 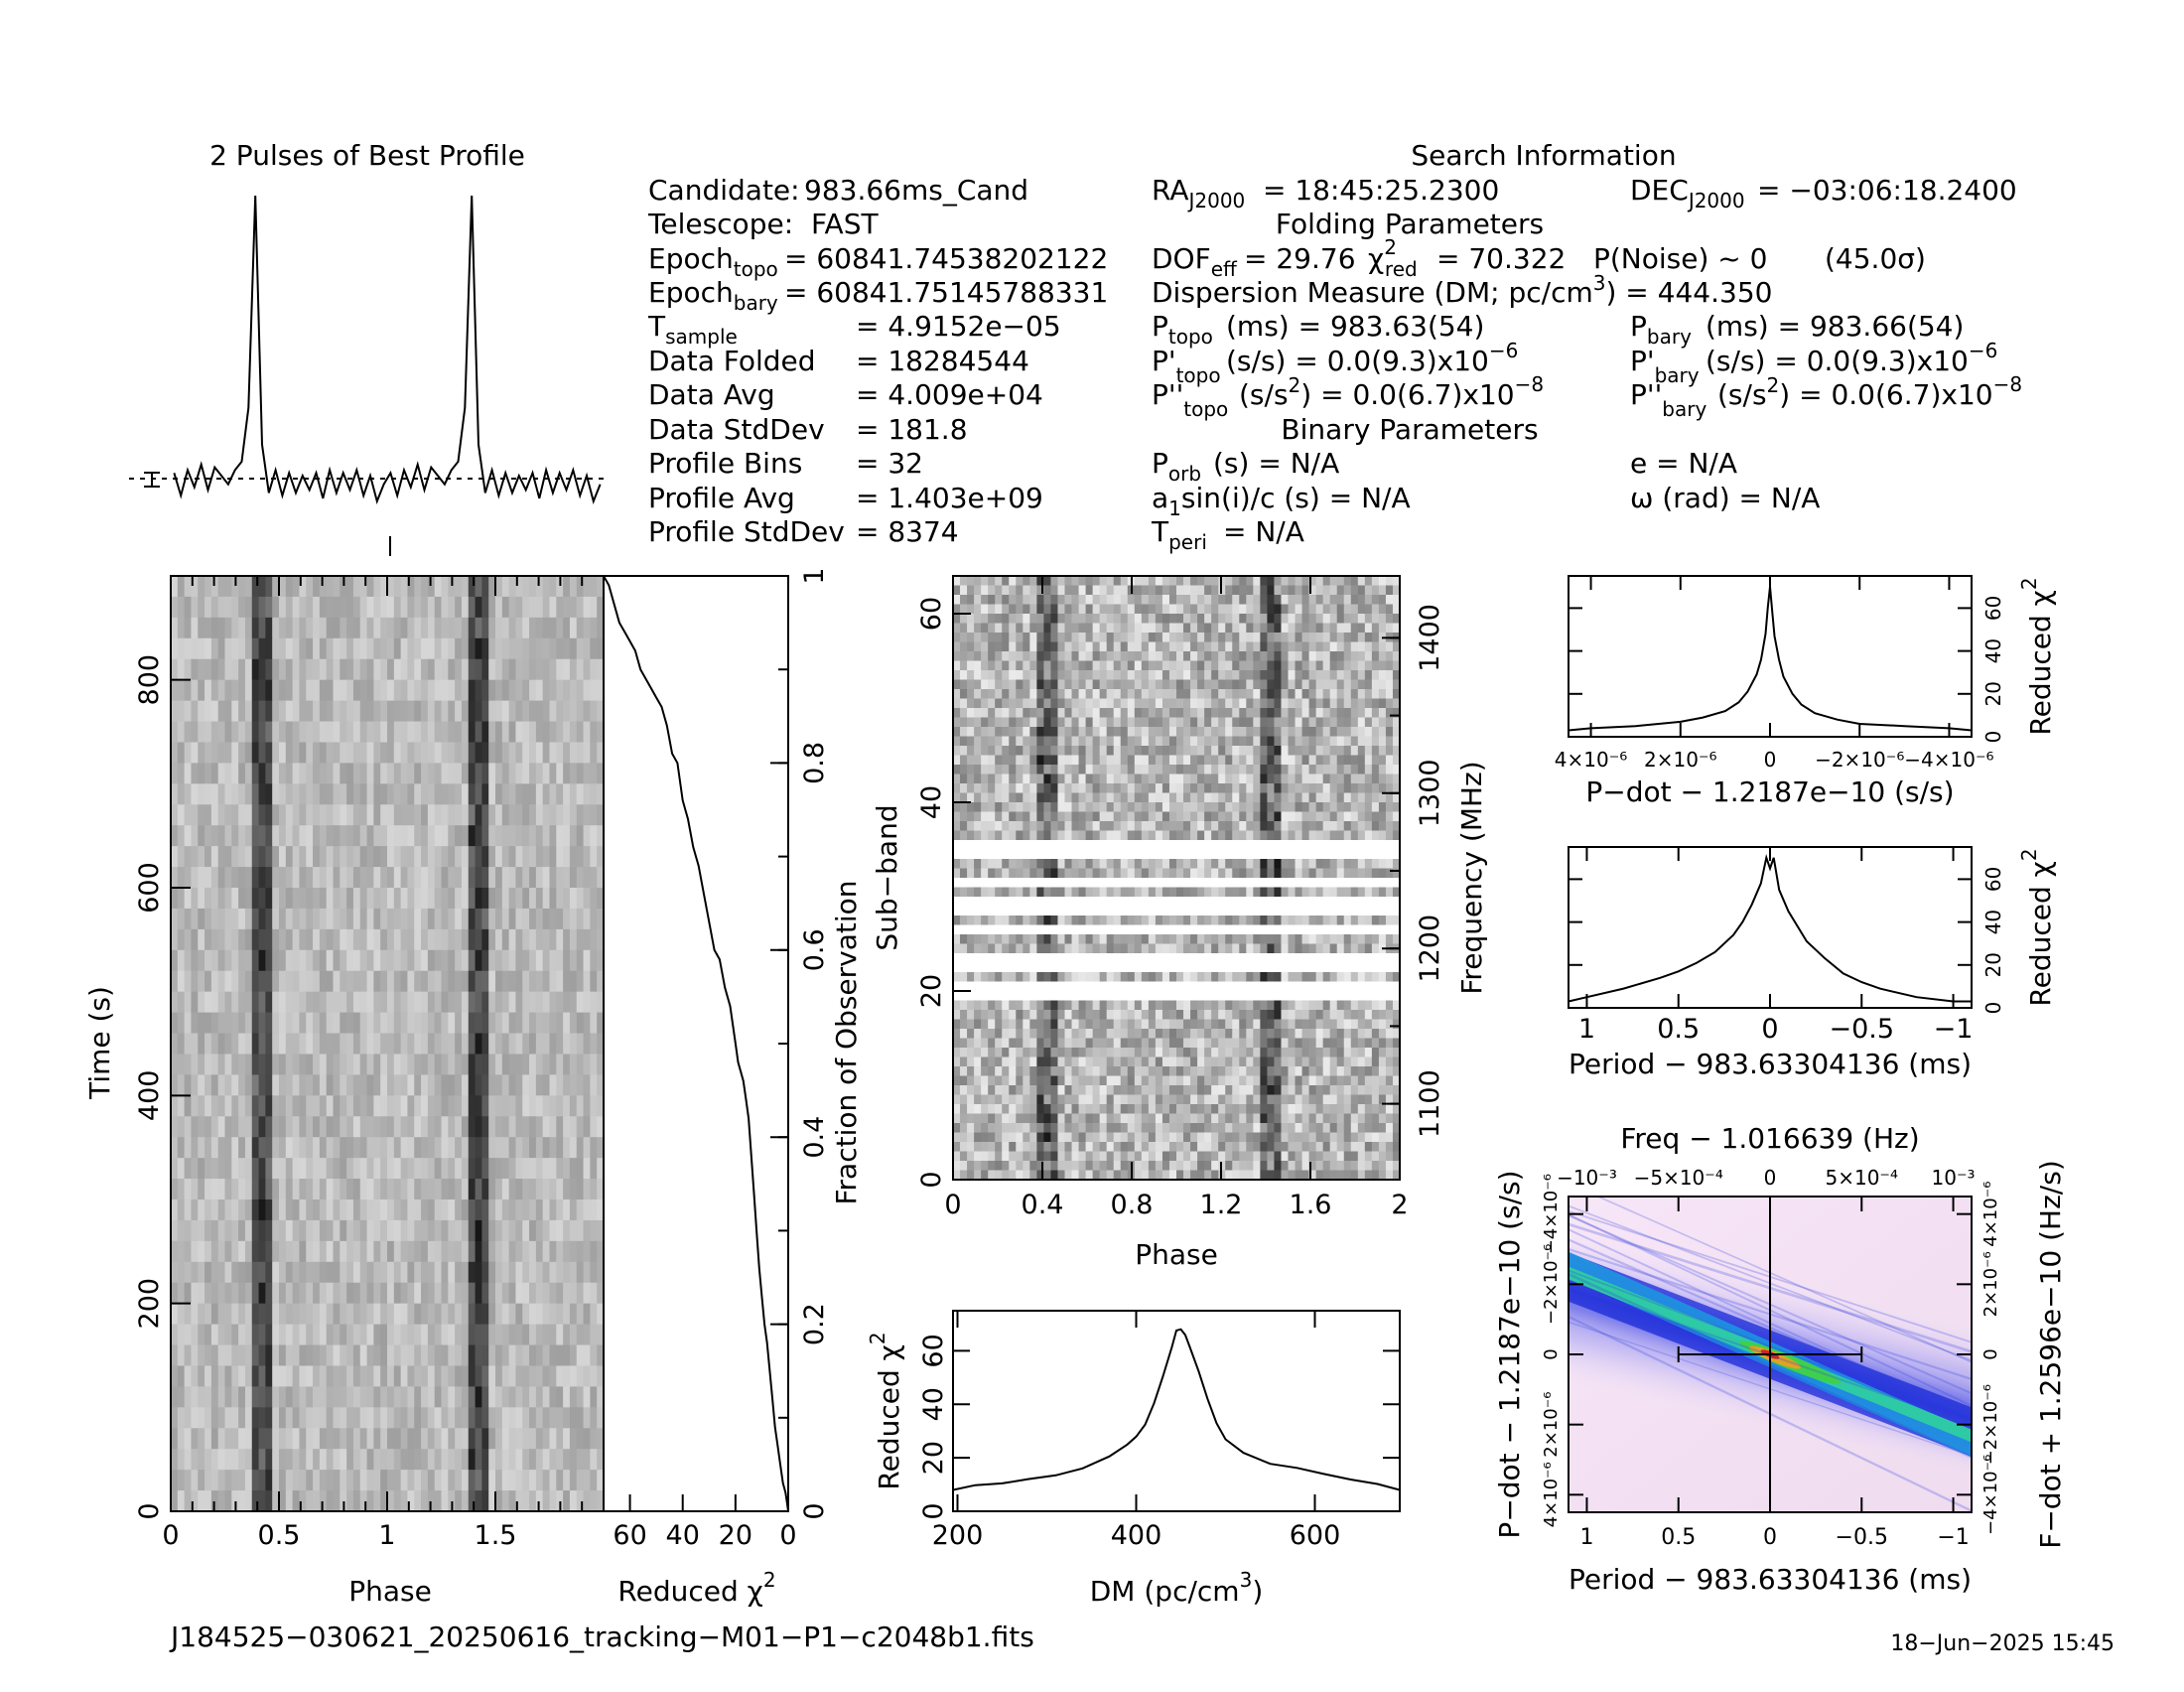 What do you see at coordinates (1355, 326) in the screenshot?
I see `ptopo-value: (ms) = 983.63(54)` at bounding box center [1355, 326].